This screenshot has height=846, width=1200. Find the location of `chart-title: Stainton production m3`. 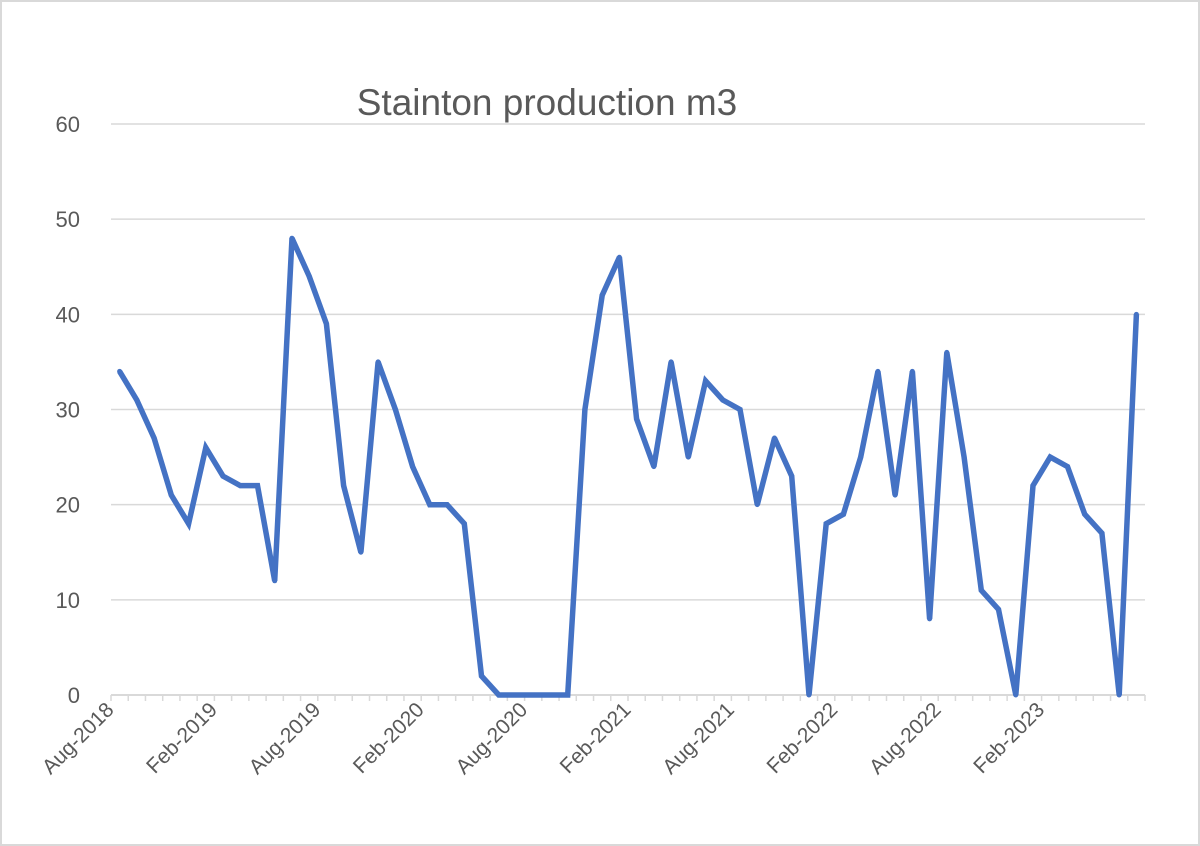

chart-title: Stainton production m3 is located at coordinates (547, 102).